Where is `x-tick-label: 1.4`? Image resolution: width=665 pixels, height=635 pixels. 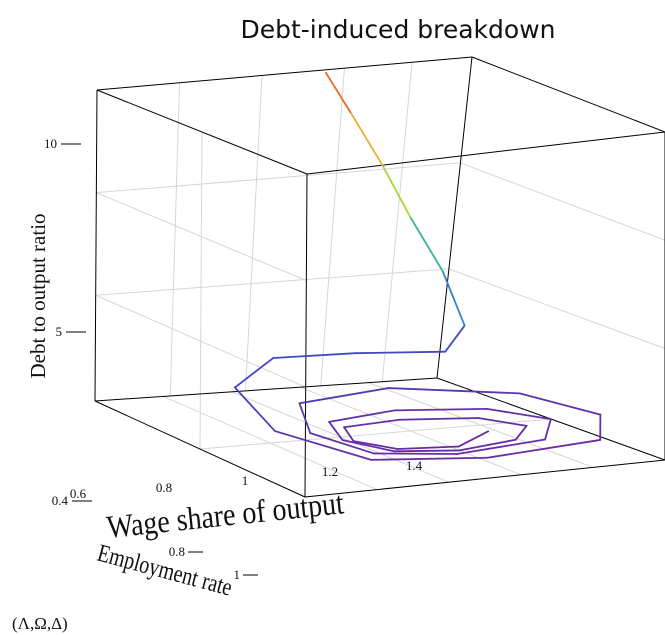 x-tick-label: 1.4 is located at coordinates (414, 465).